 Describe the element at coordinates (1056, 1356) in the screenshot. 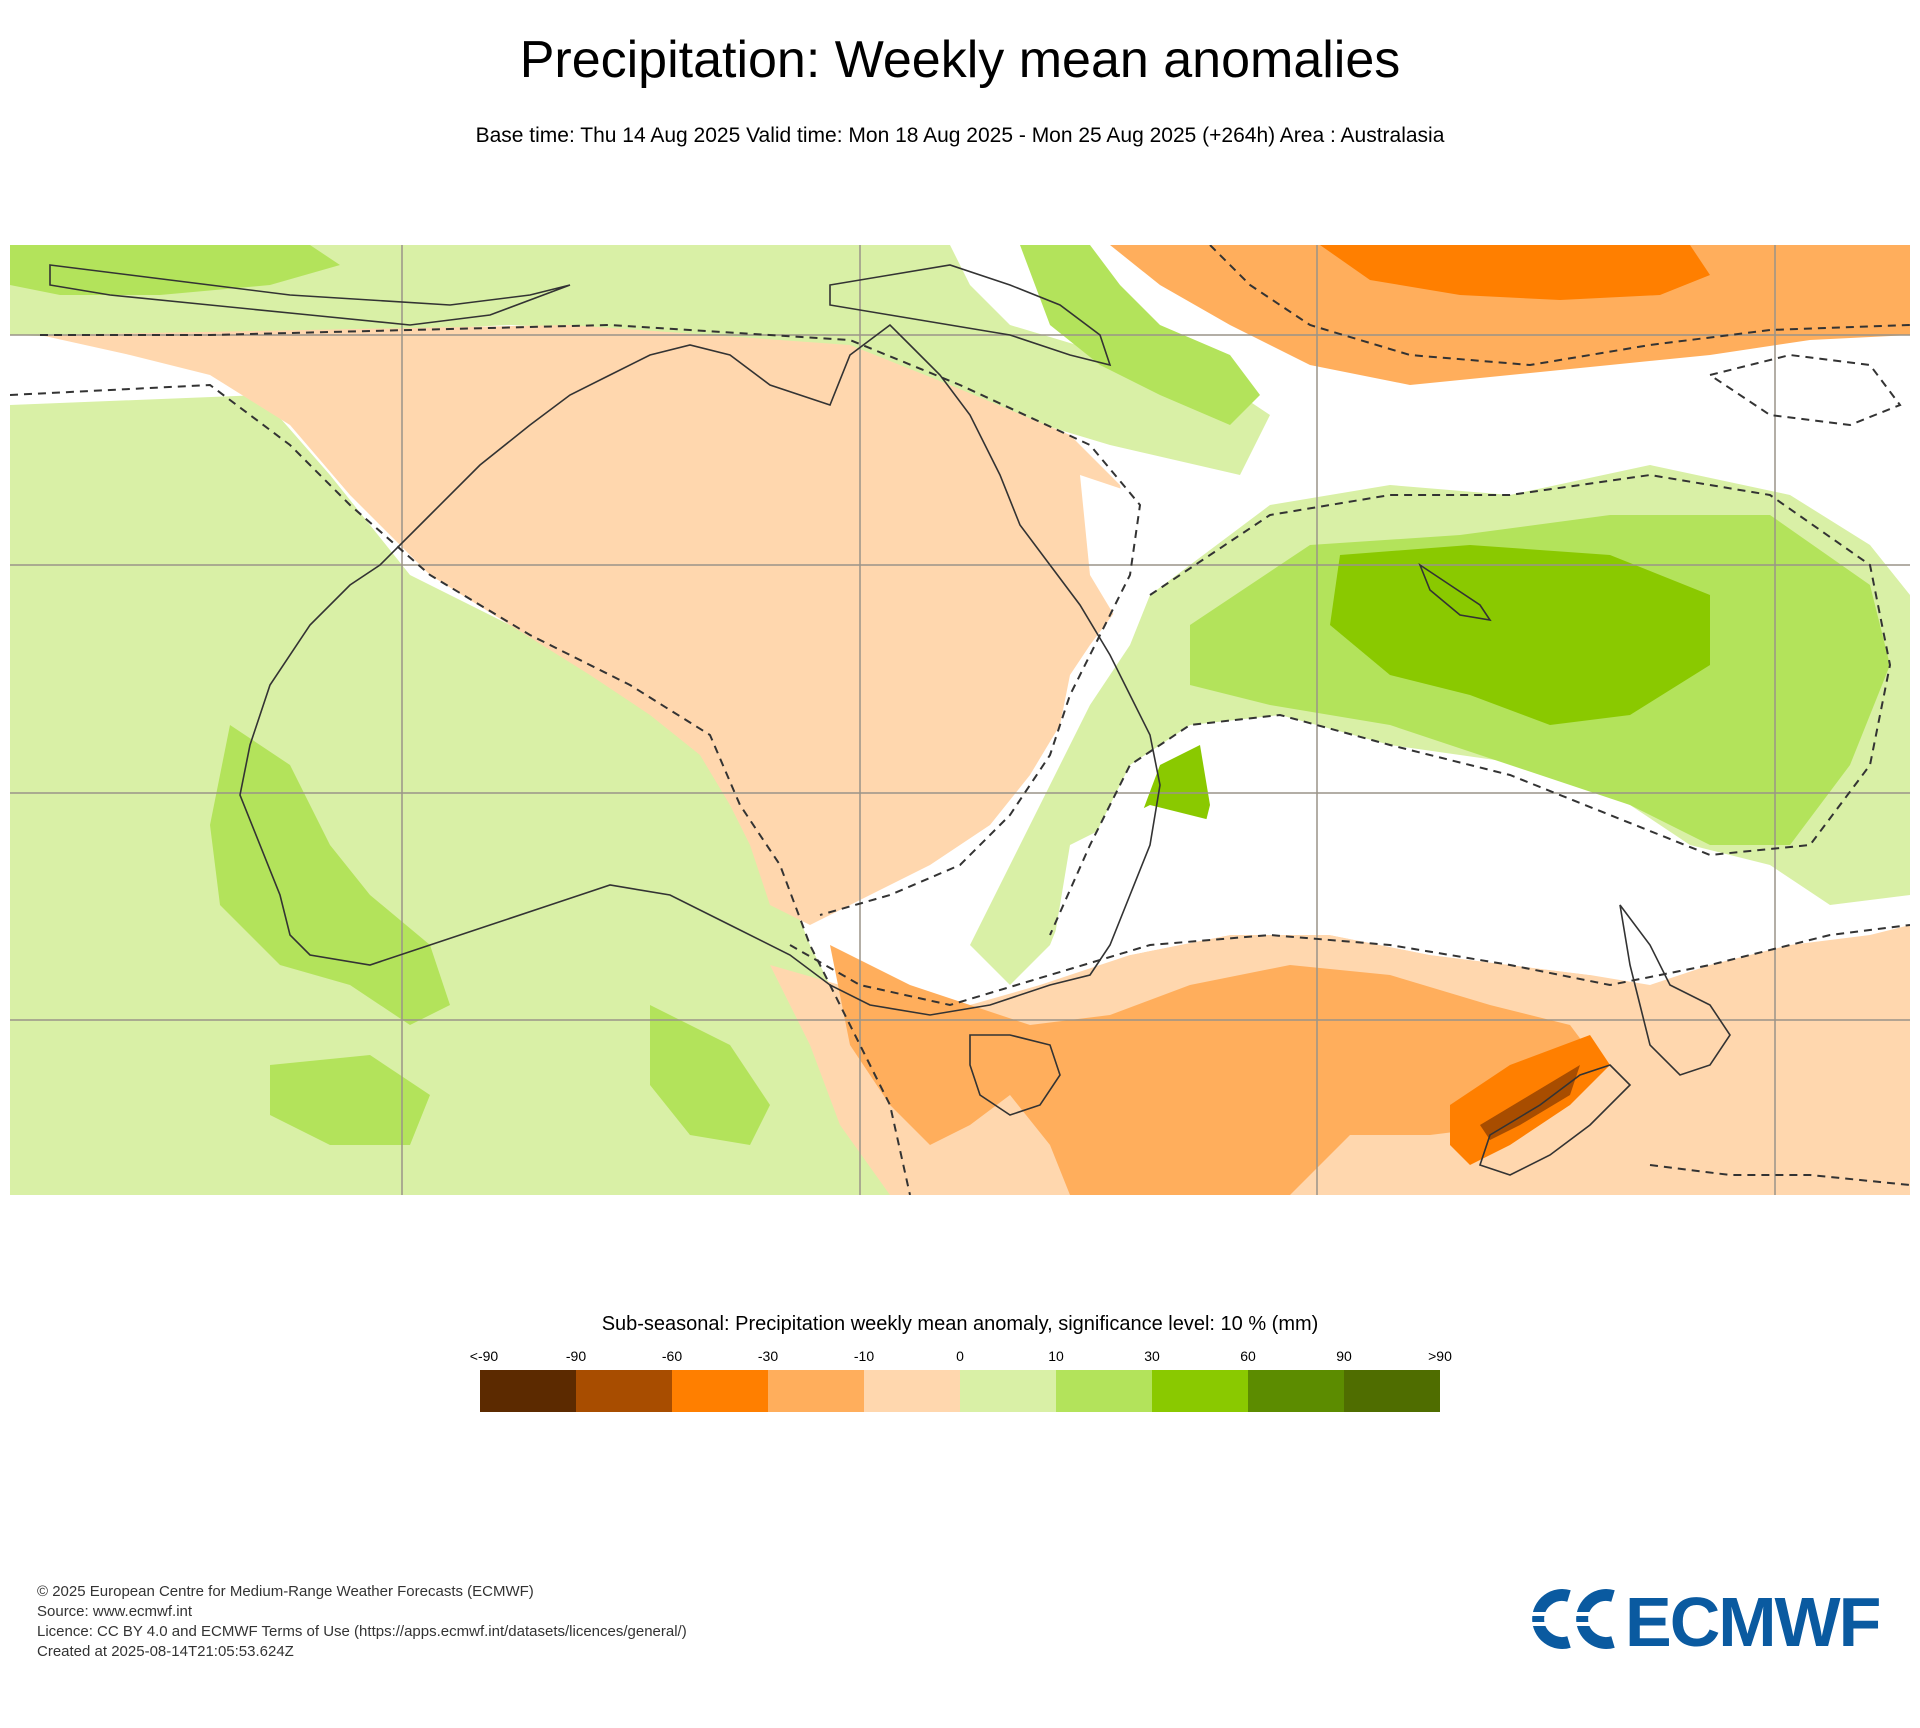

I see `legend-label: 10` at that location.